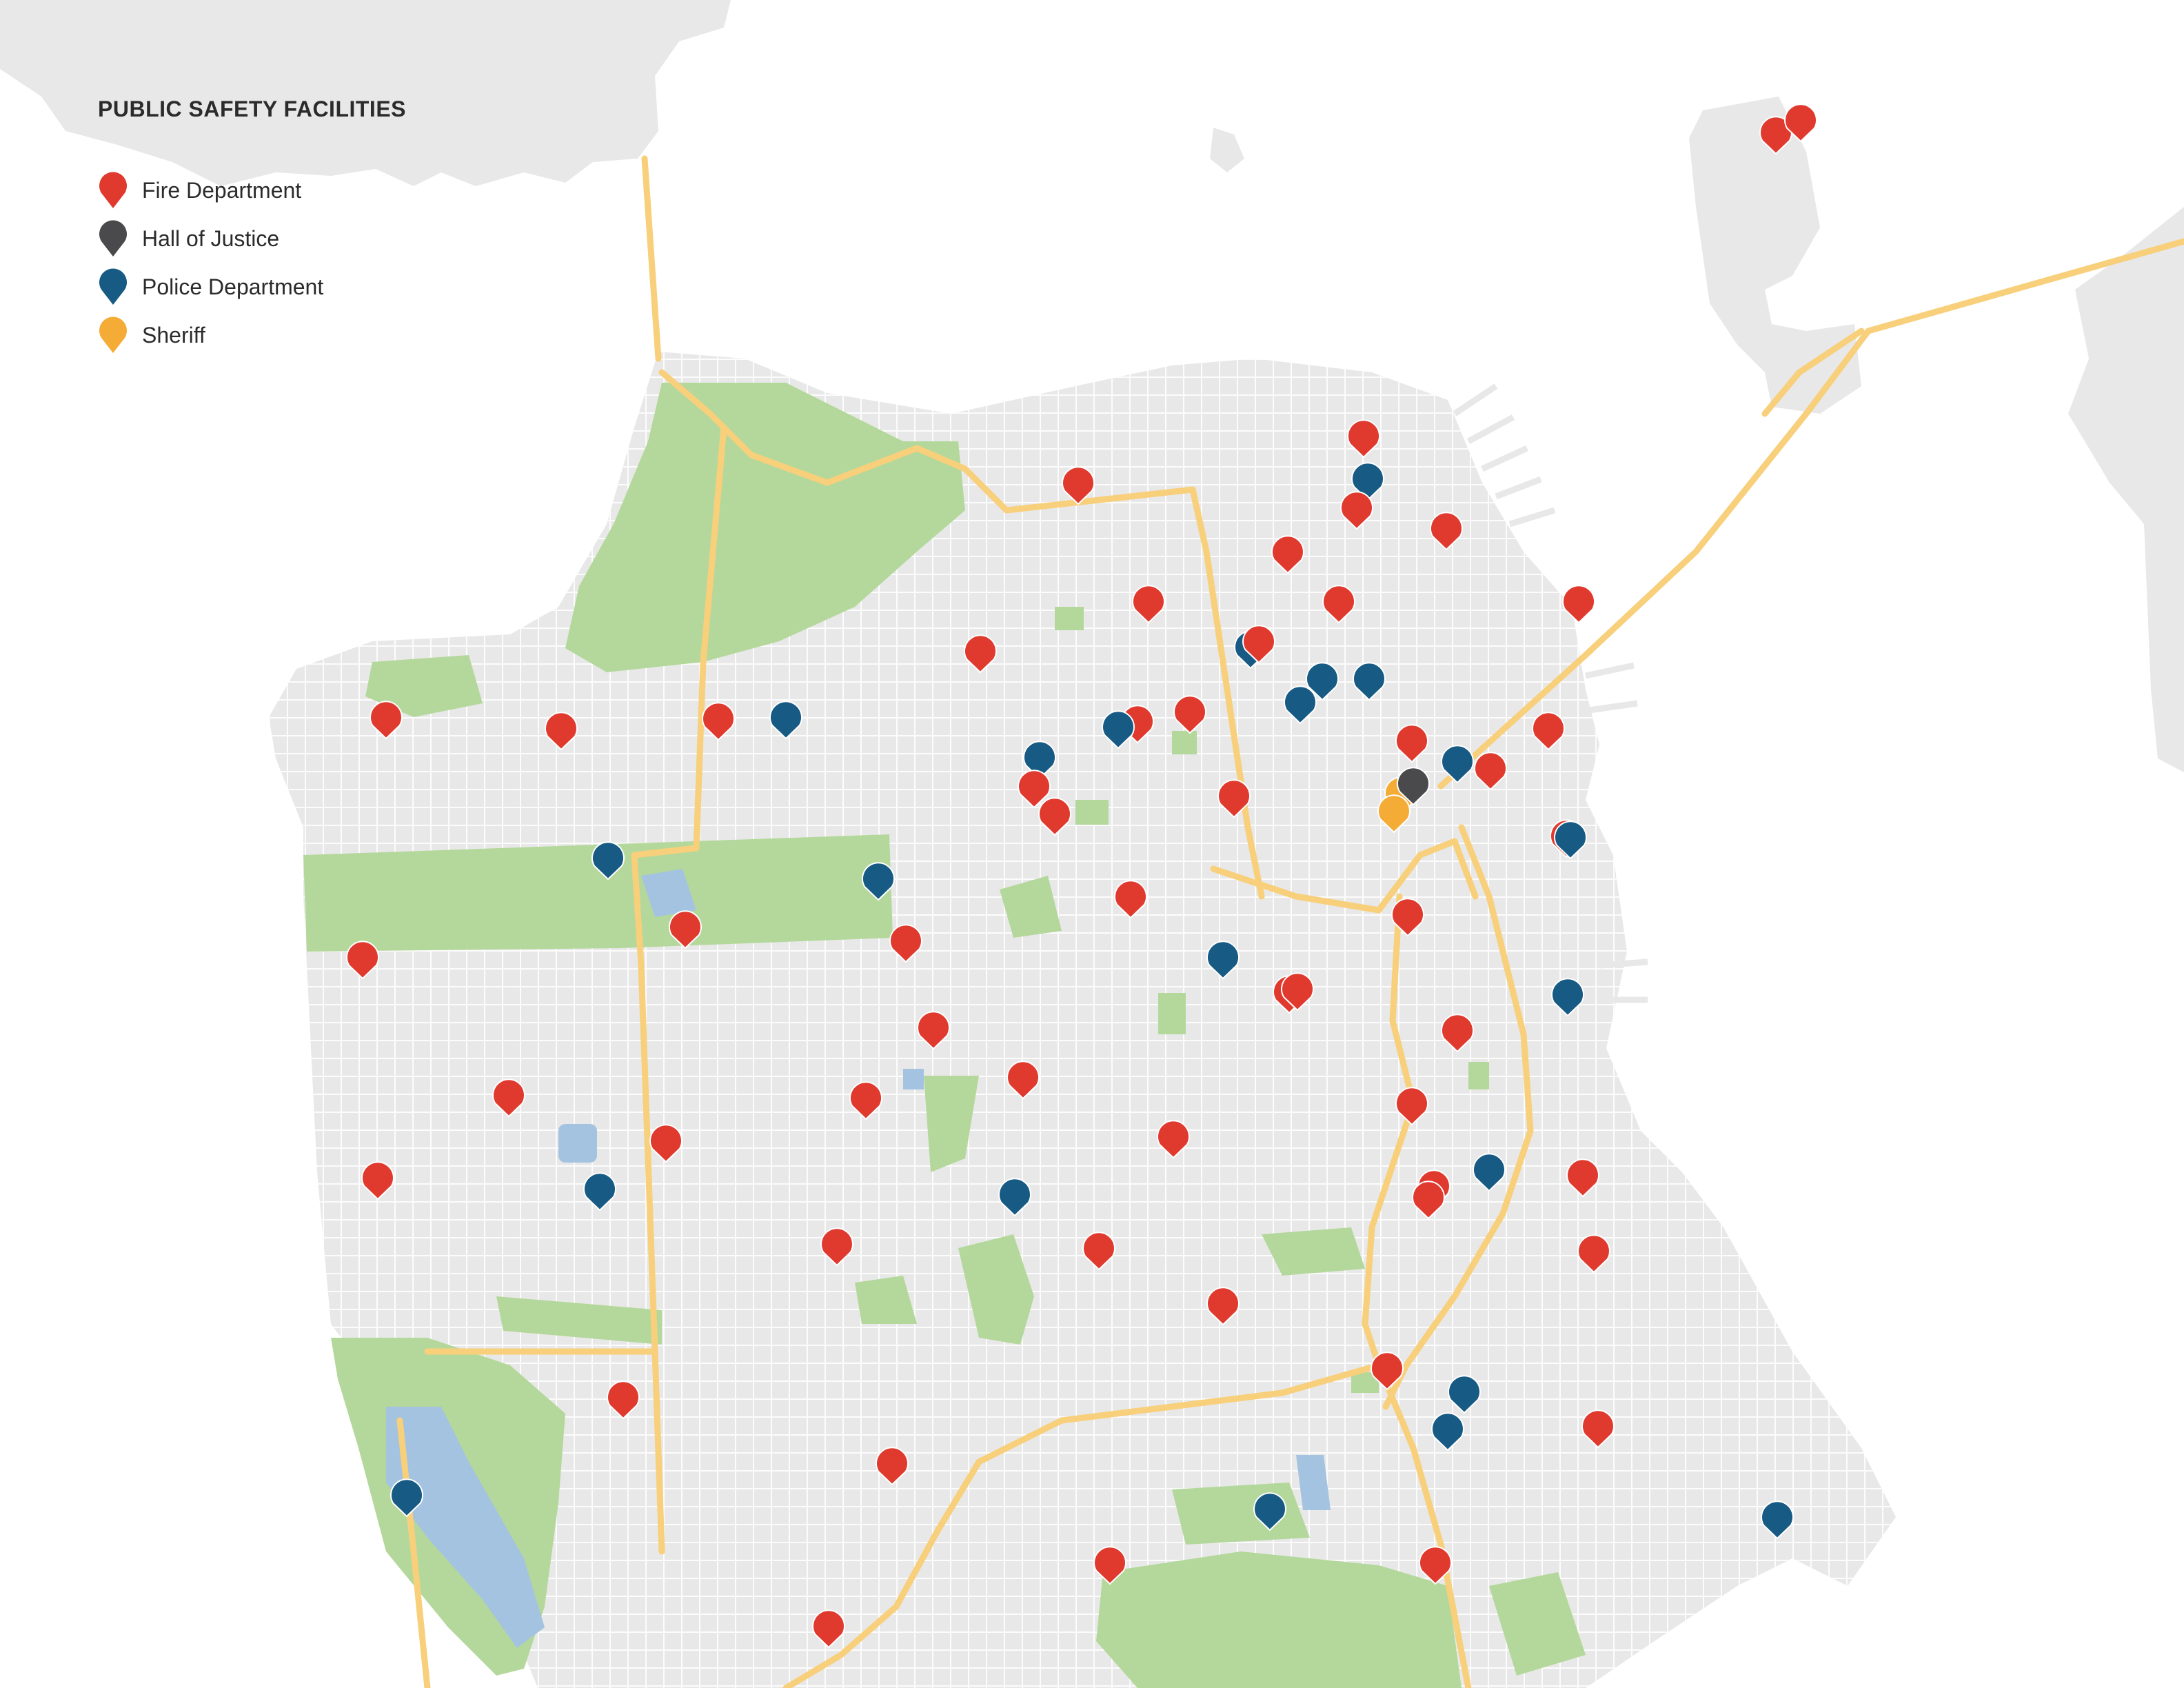  I want to click on twin-peaks-park, so click(951, 1124).